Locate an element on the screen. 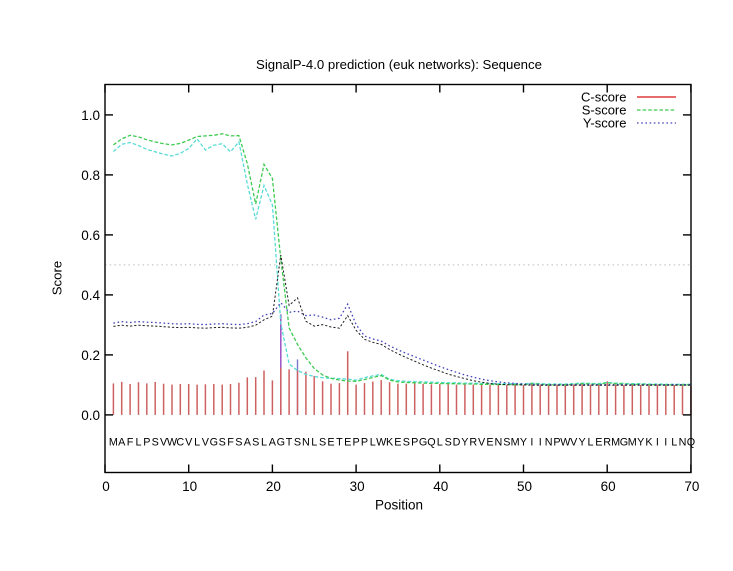 This screenshot has height=571, width=733. svg-text: 0.2 is located at coordinates (90, 355).